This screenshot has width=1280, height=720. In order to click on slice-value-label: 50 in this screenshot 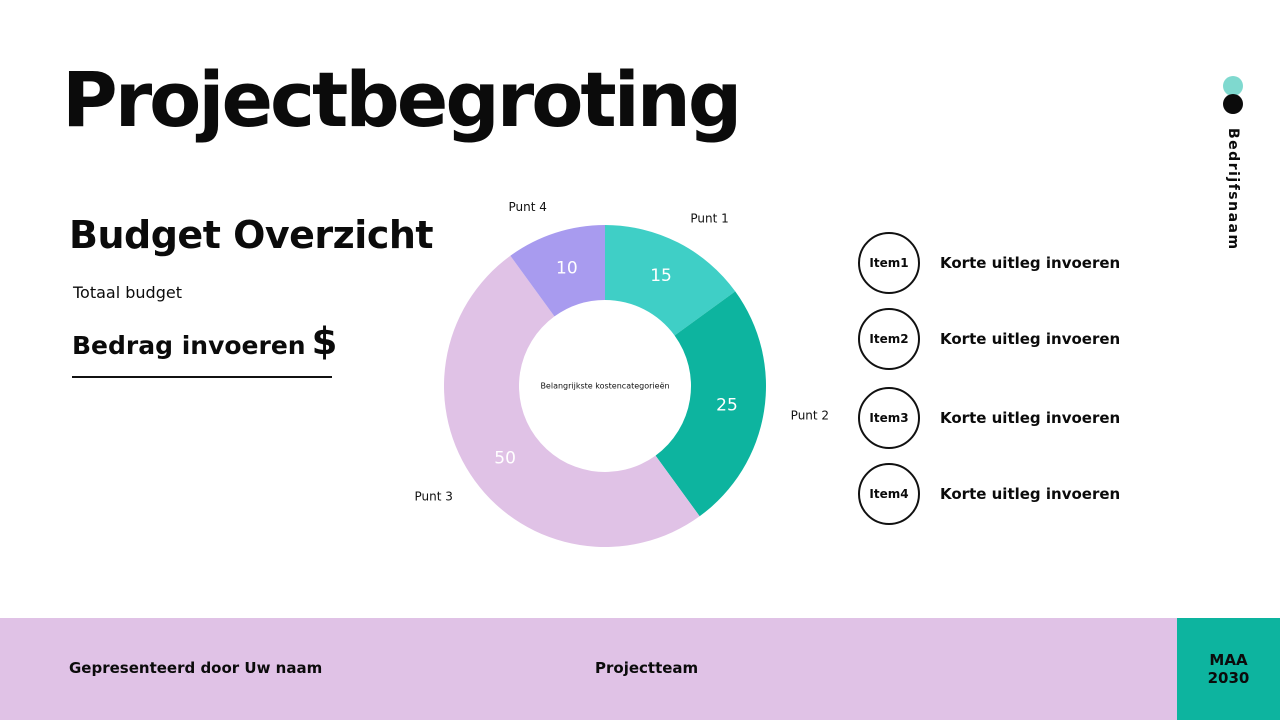, I will do `click(505, 459)`.